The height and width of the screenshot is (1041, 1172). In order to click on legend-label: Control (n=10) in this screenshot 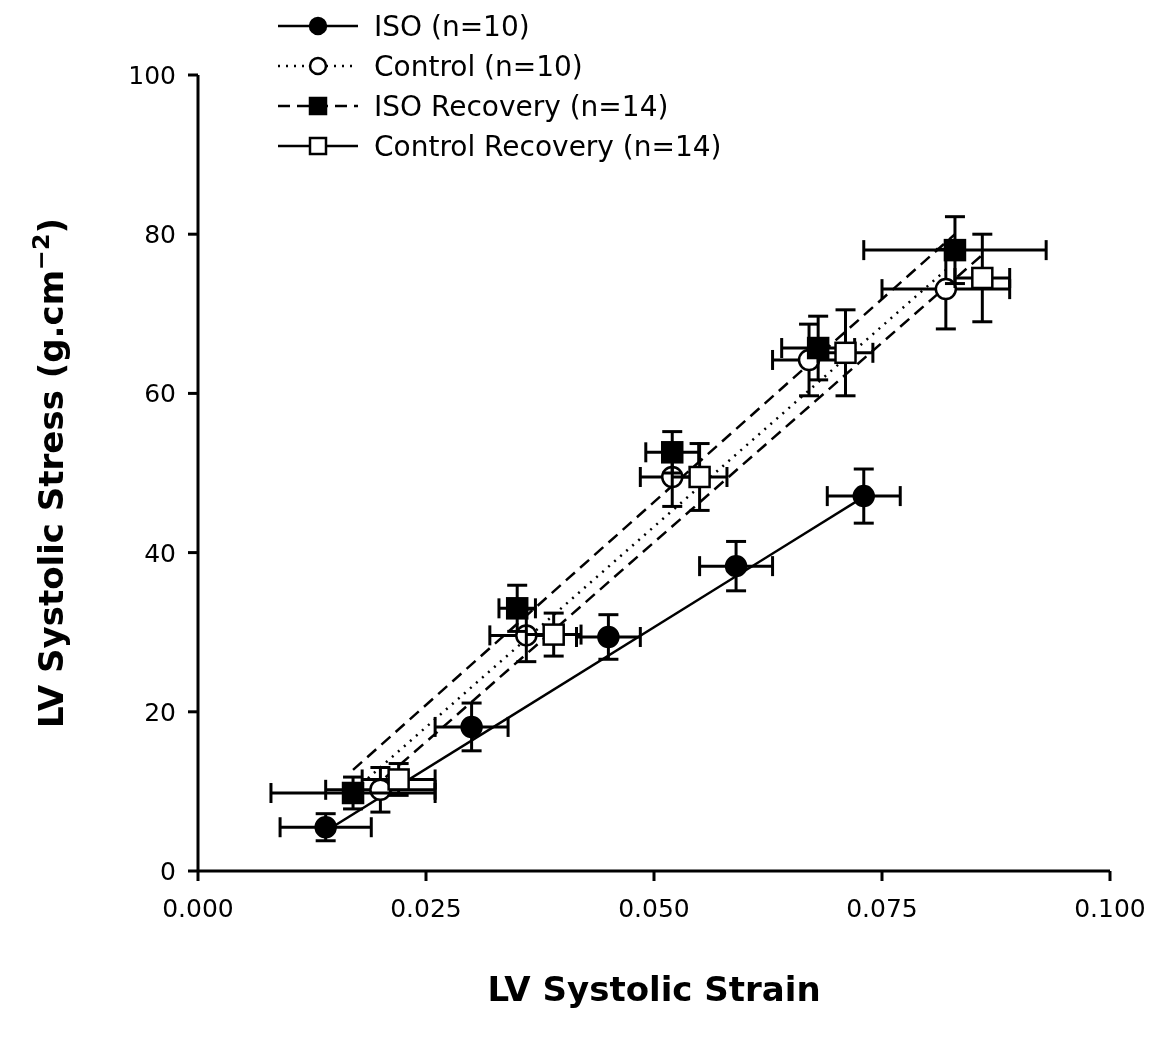, I will do `click(478, 66)`.